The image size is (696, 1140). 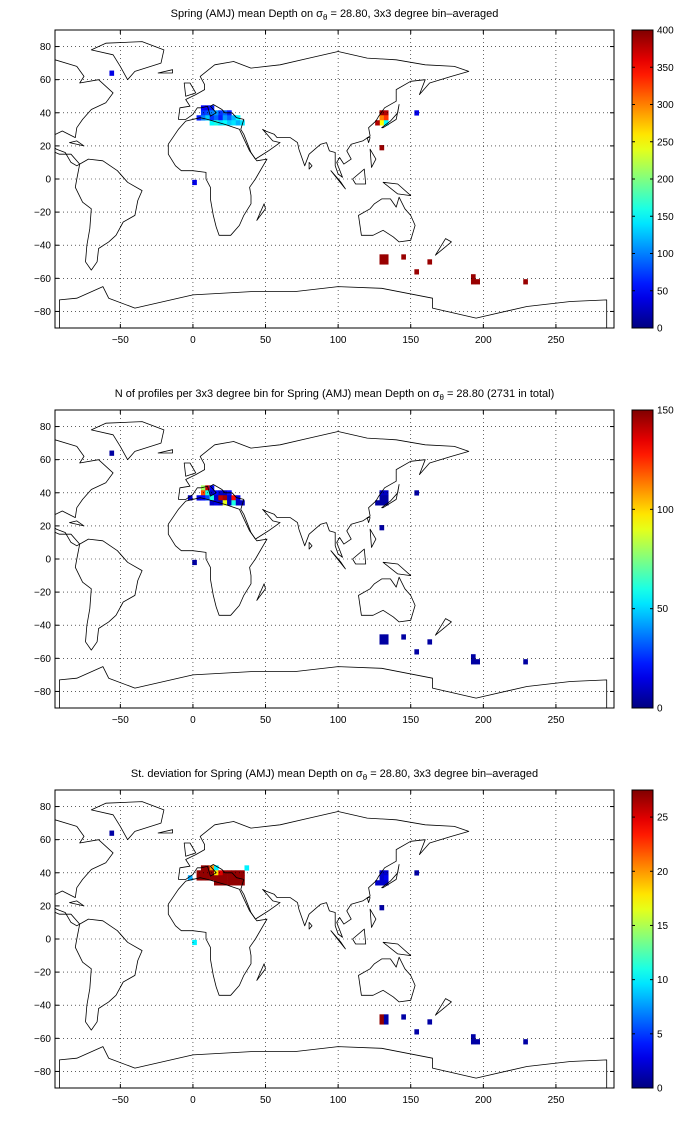 What do you see at coordinates (244, 14) in the screenshot?
I see `title-text: Spring (AMJ) mean Depth on` at bounding box center [244, 14].